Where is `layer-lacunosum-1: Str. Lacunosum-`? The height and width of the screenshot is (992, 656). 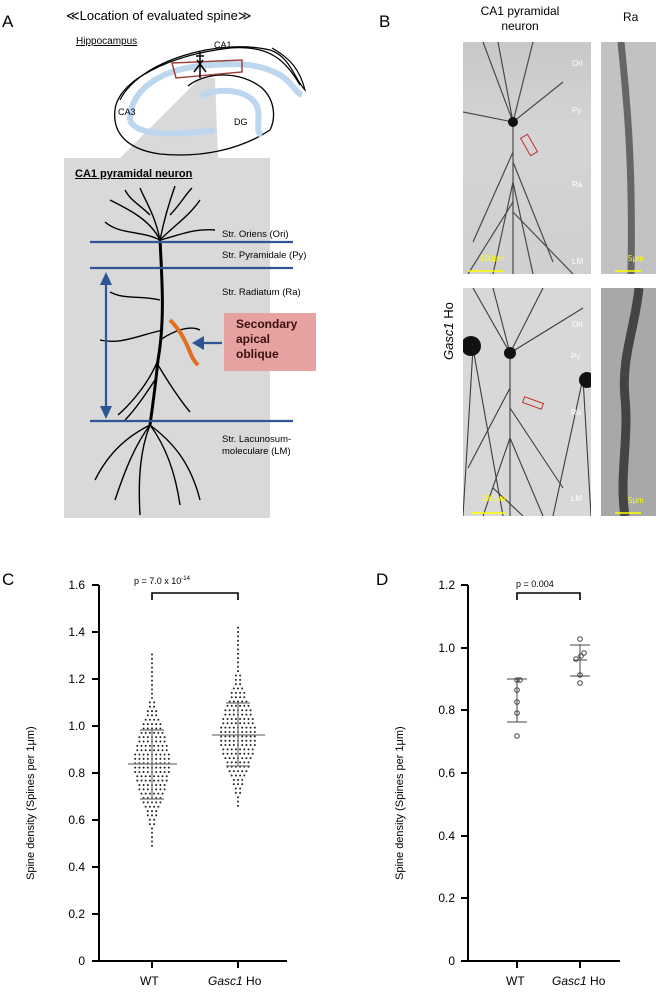 layer-lacunosum-1: Str. Lacunosum- is located at coordinates (257, 439).